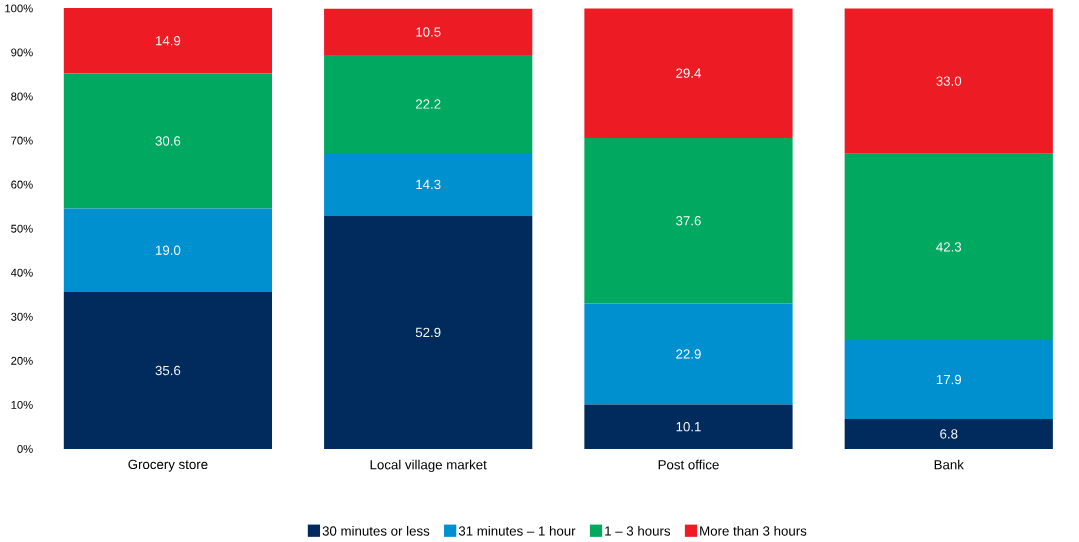 The height and width of the screenshot is (542, 1079). I want to click on data-label: 17.9, so click(949, 380).